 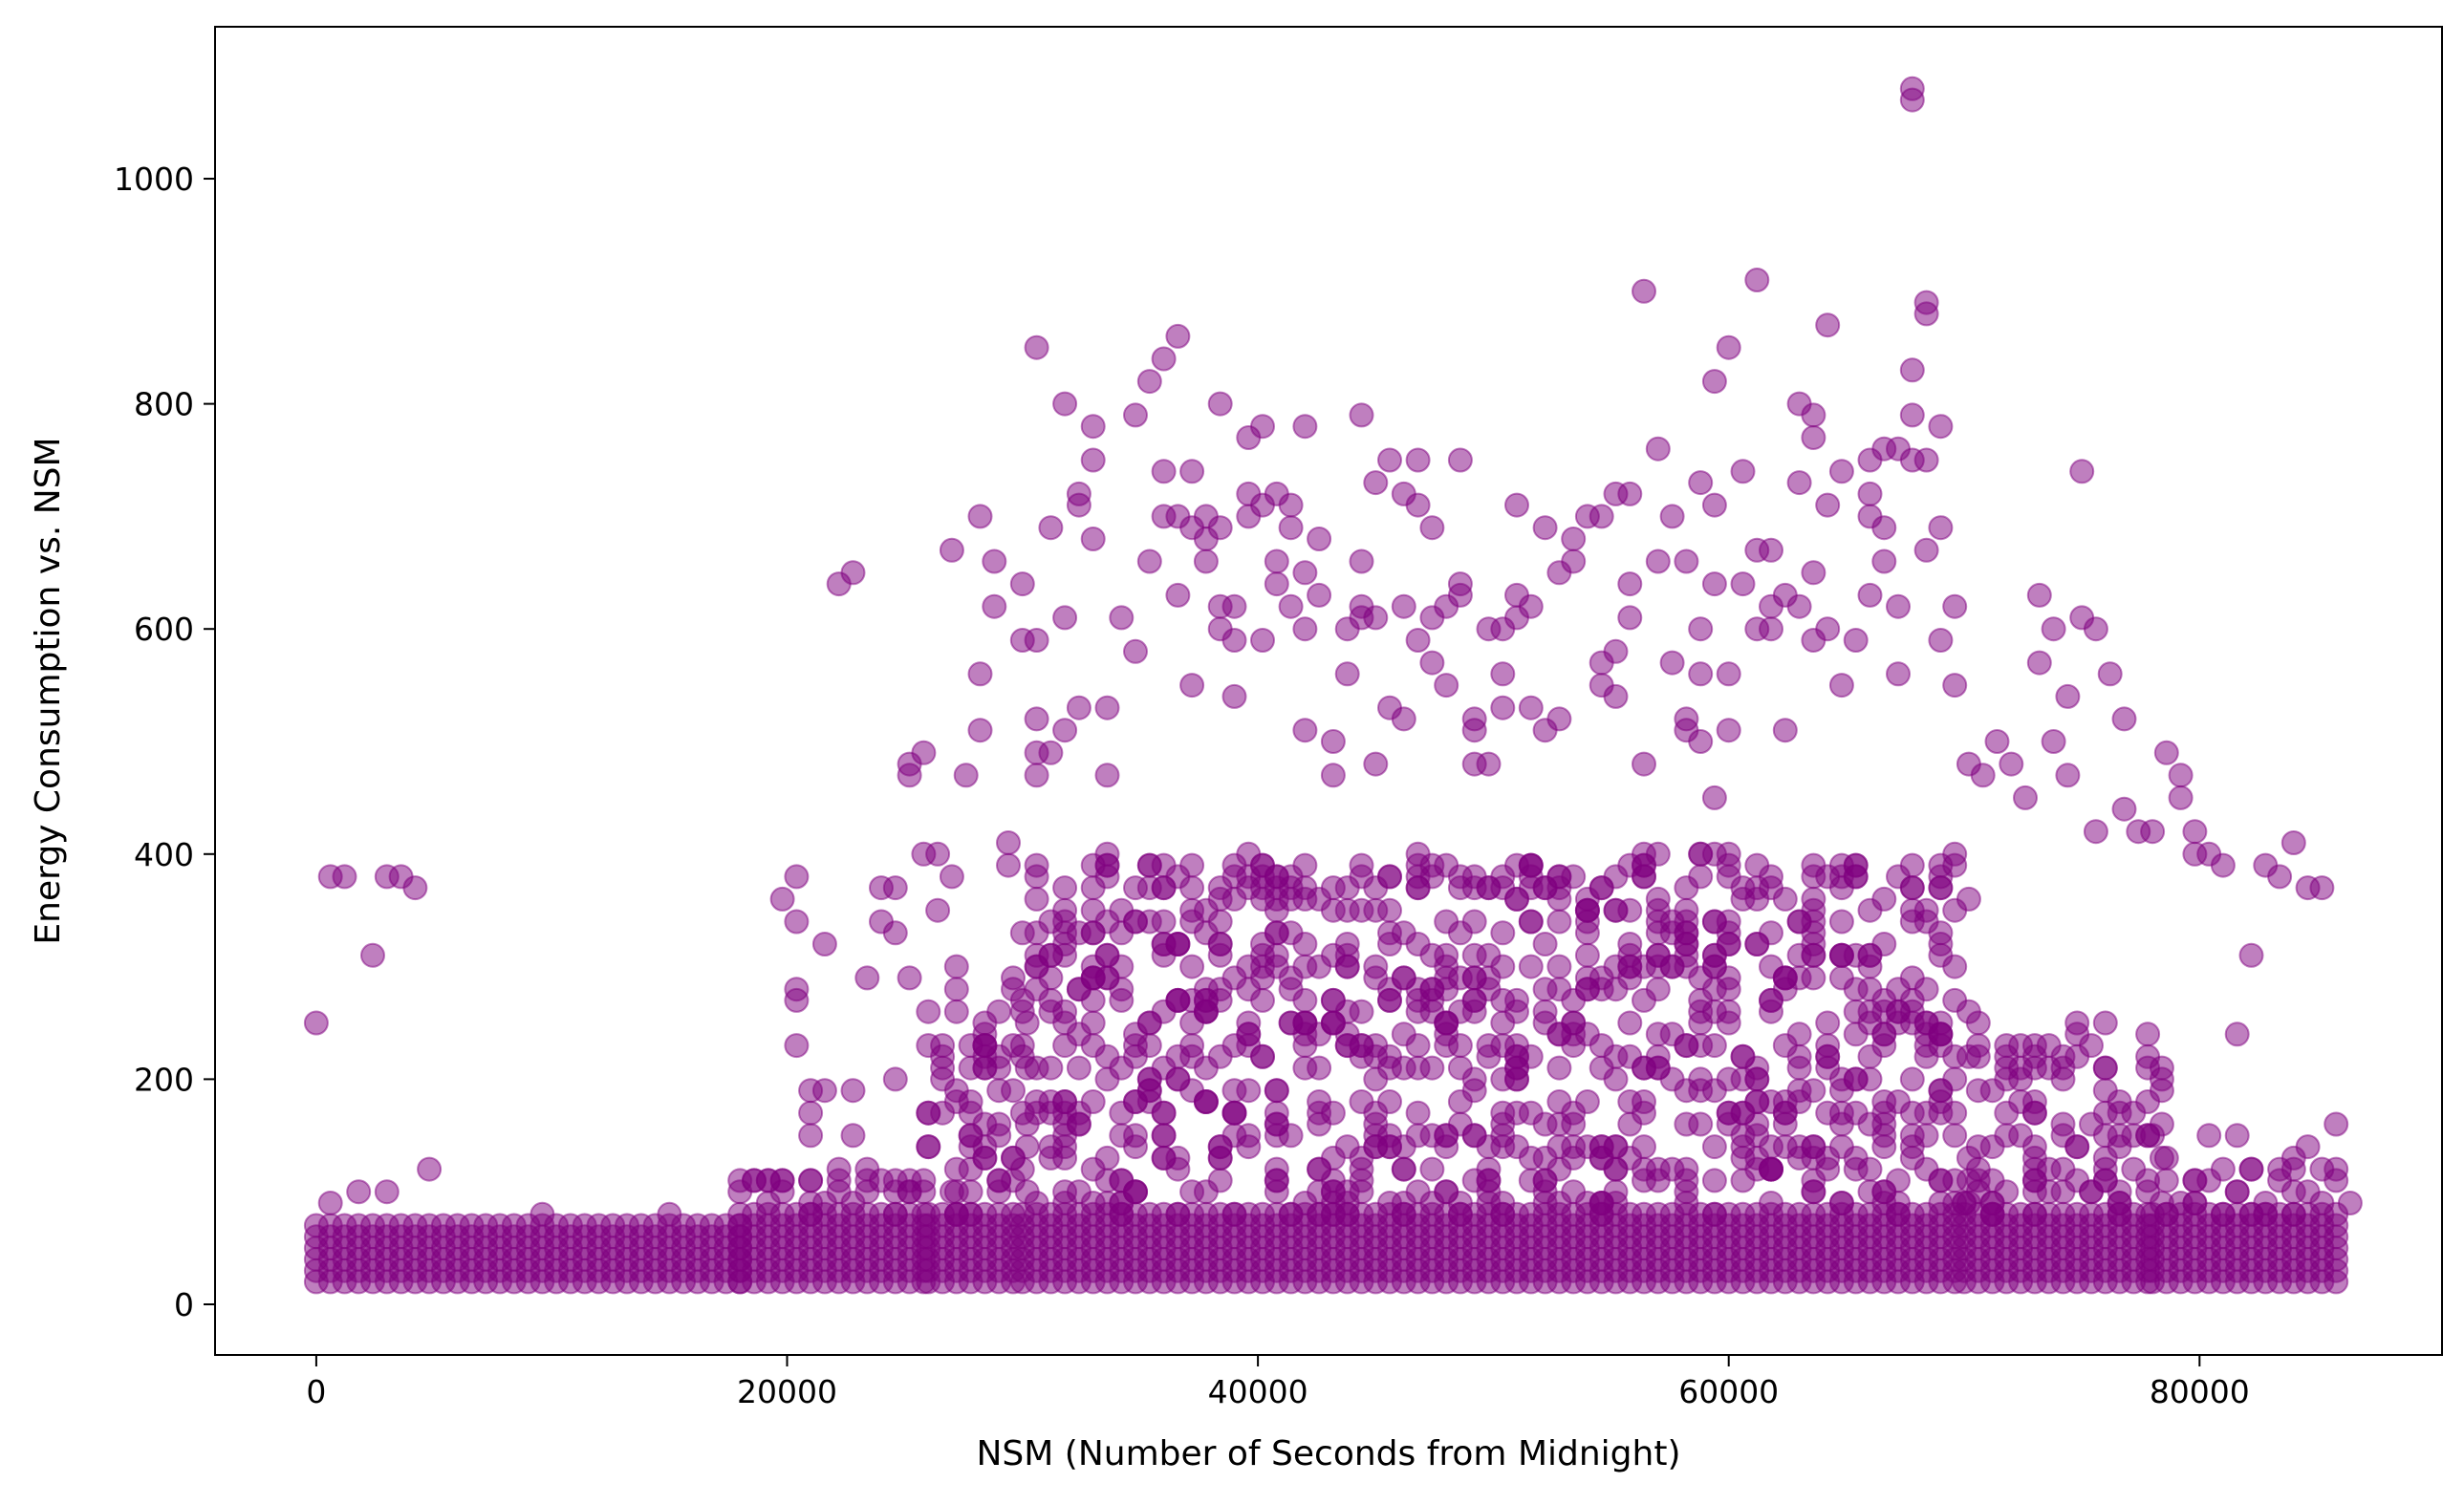 What do you see at coordinates (164, 630) in the screenshot?
I see `y-tick-label: 600` at bounding box center [164, 630].